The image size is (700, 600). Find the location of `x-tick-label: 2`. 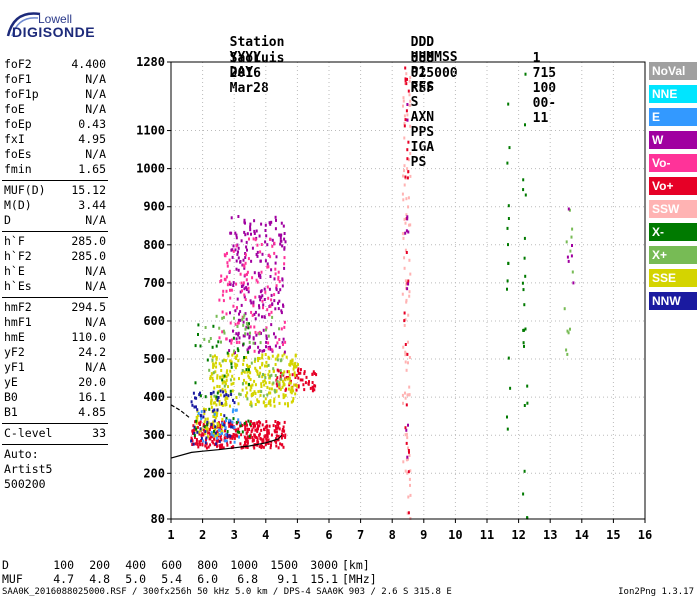

x-tick-label: 2 is located at coordinates (202, 535).